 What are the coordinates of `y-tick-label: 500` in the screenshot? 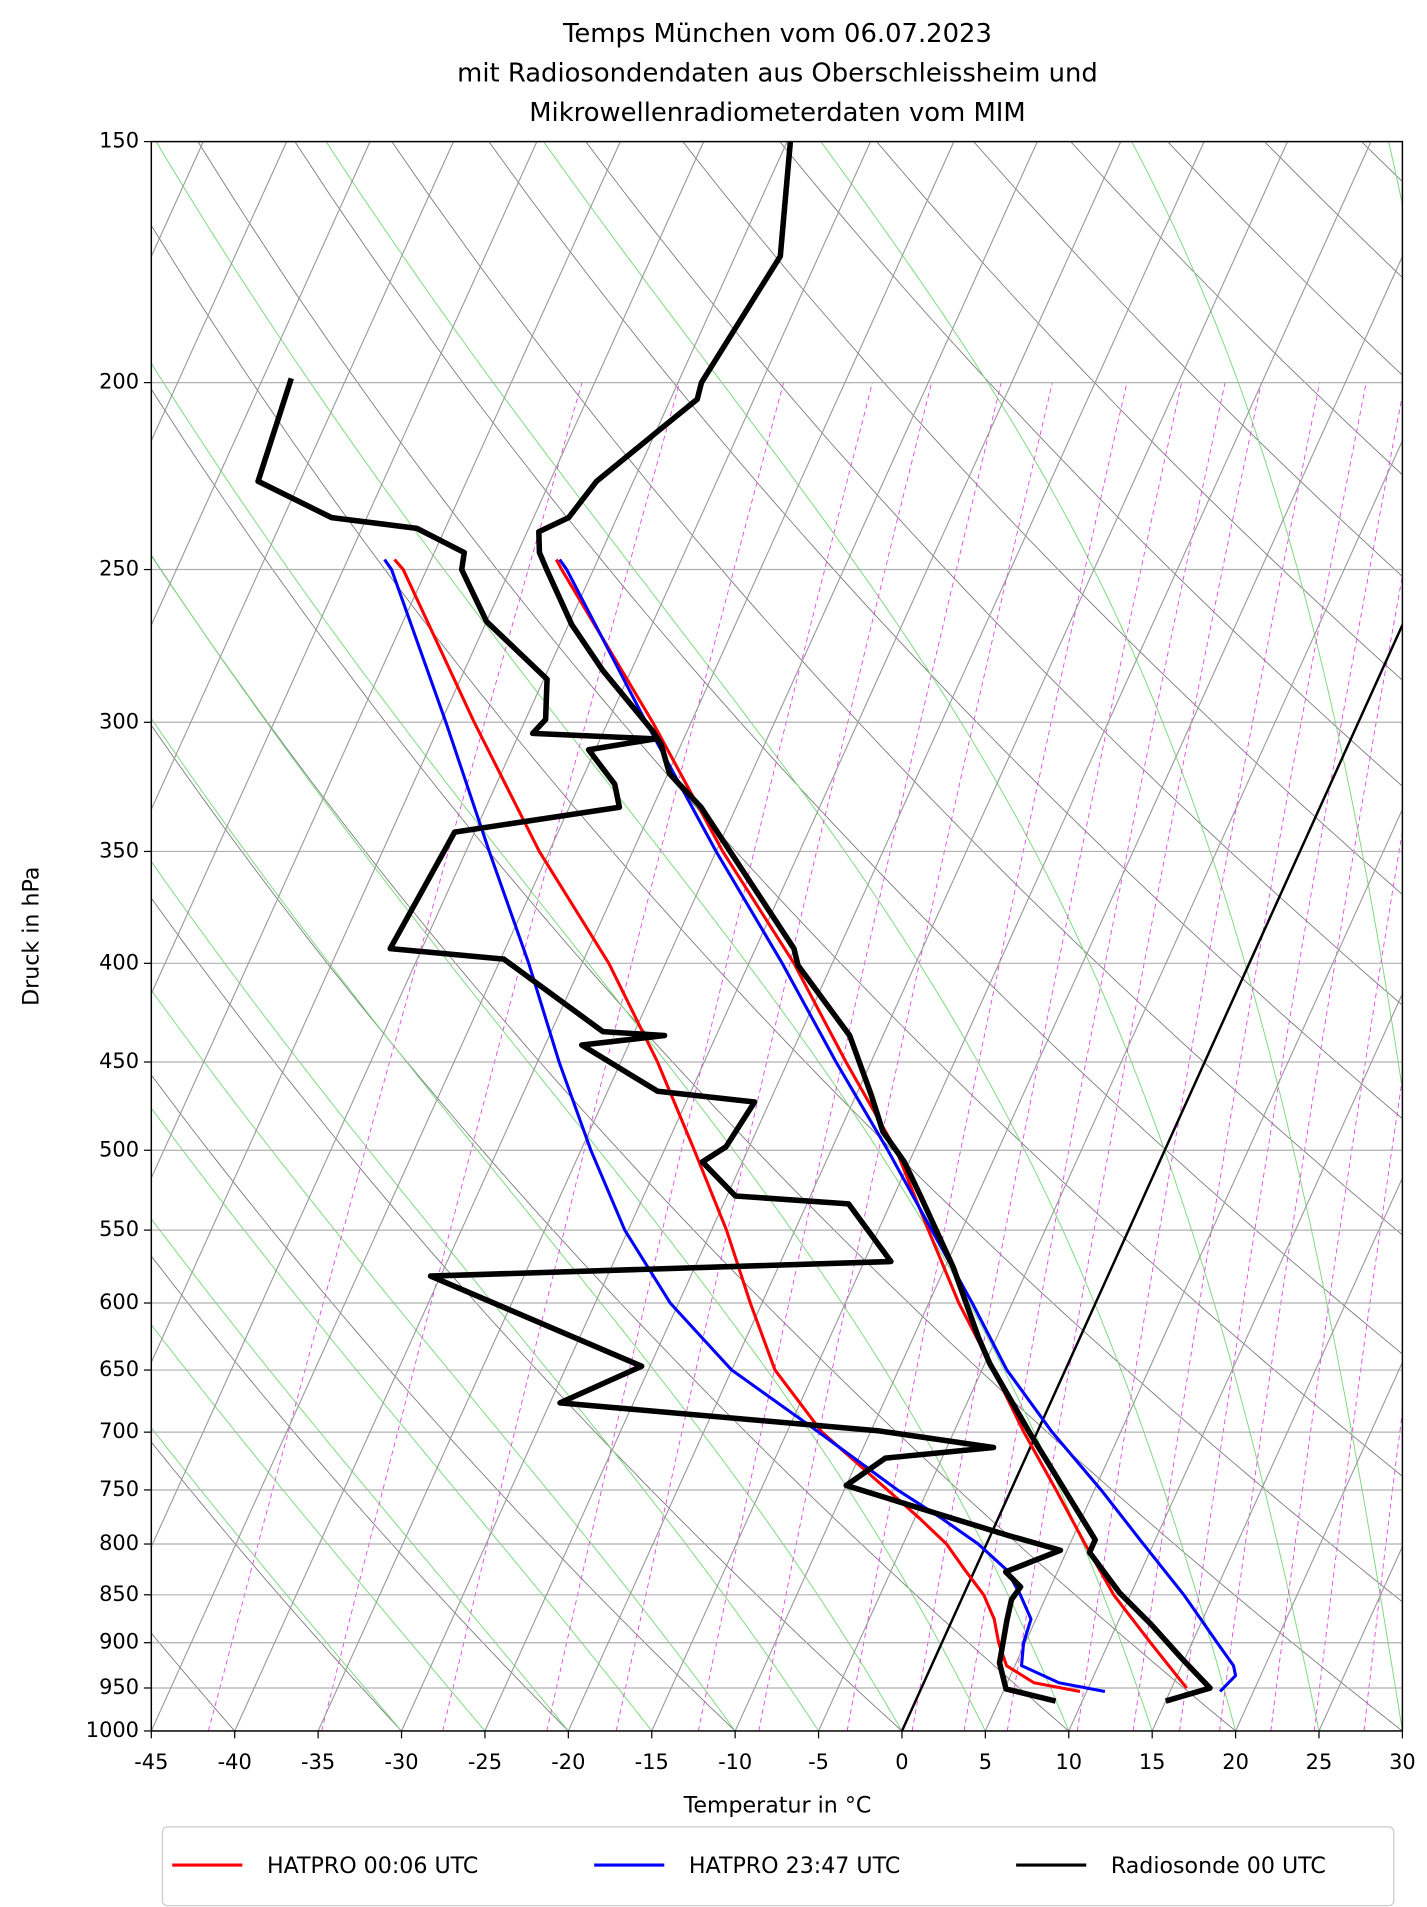 It's located at (119, 1149).